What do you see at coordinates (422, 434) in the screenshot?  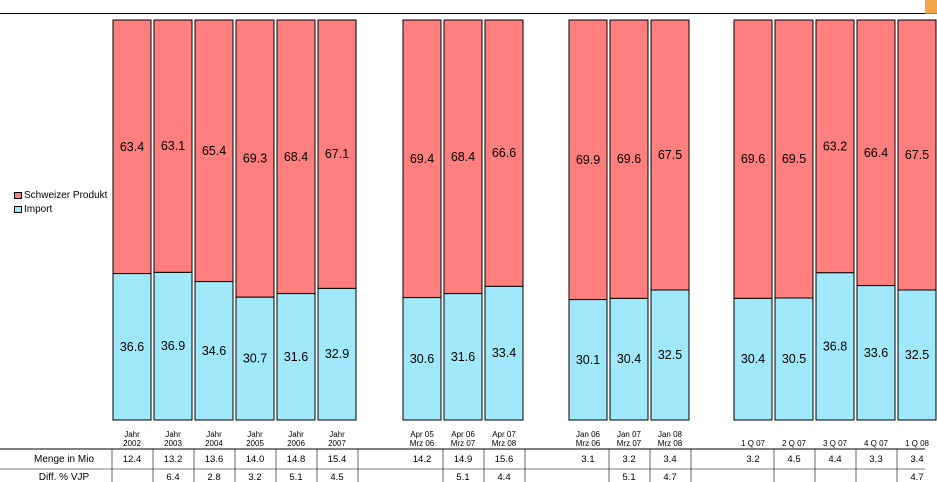 I see `category-label: Apr 05` at bounding box center [422, 434].